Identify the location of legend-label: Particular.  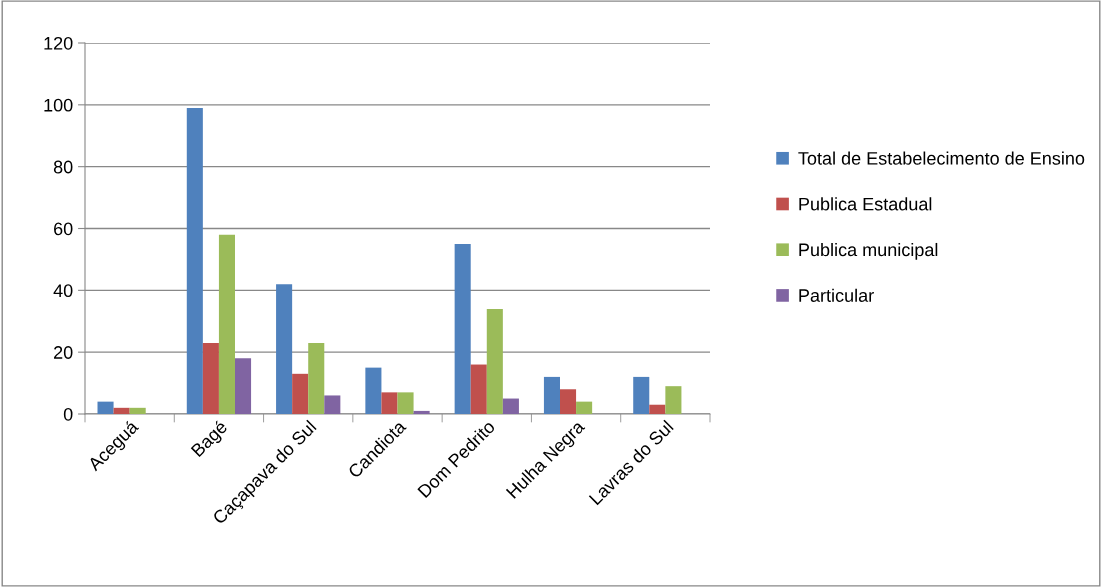
(836, 295).